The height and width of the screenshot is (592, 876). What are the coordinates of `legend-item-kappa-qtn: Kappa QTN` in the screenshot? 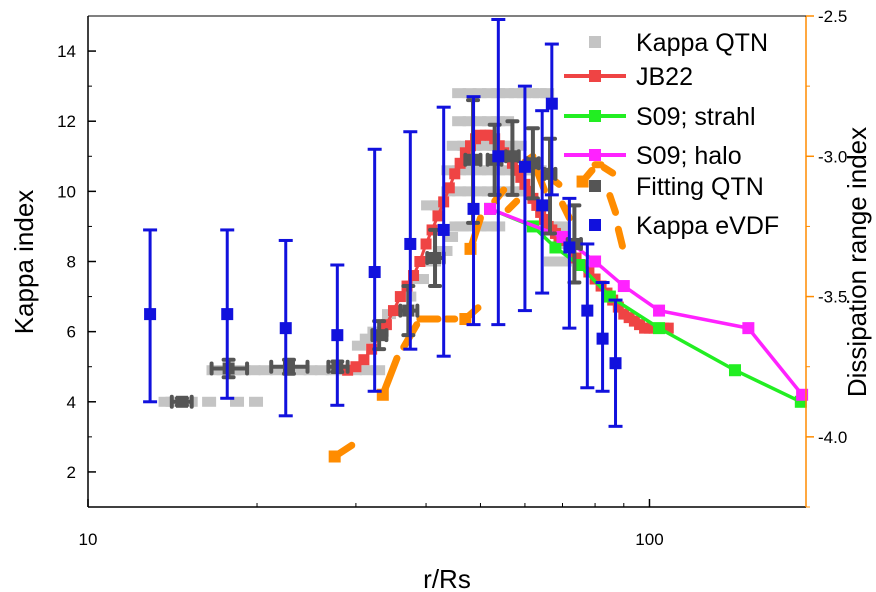 It's located at (678, 43).